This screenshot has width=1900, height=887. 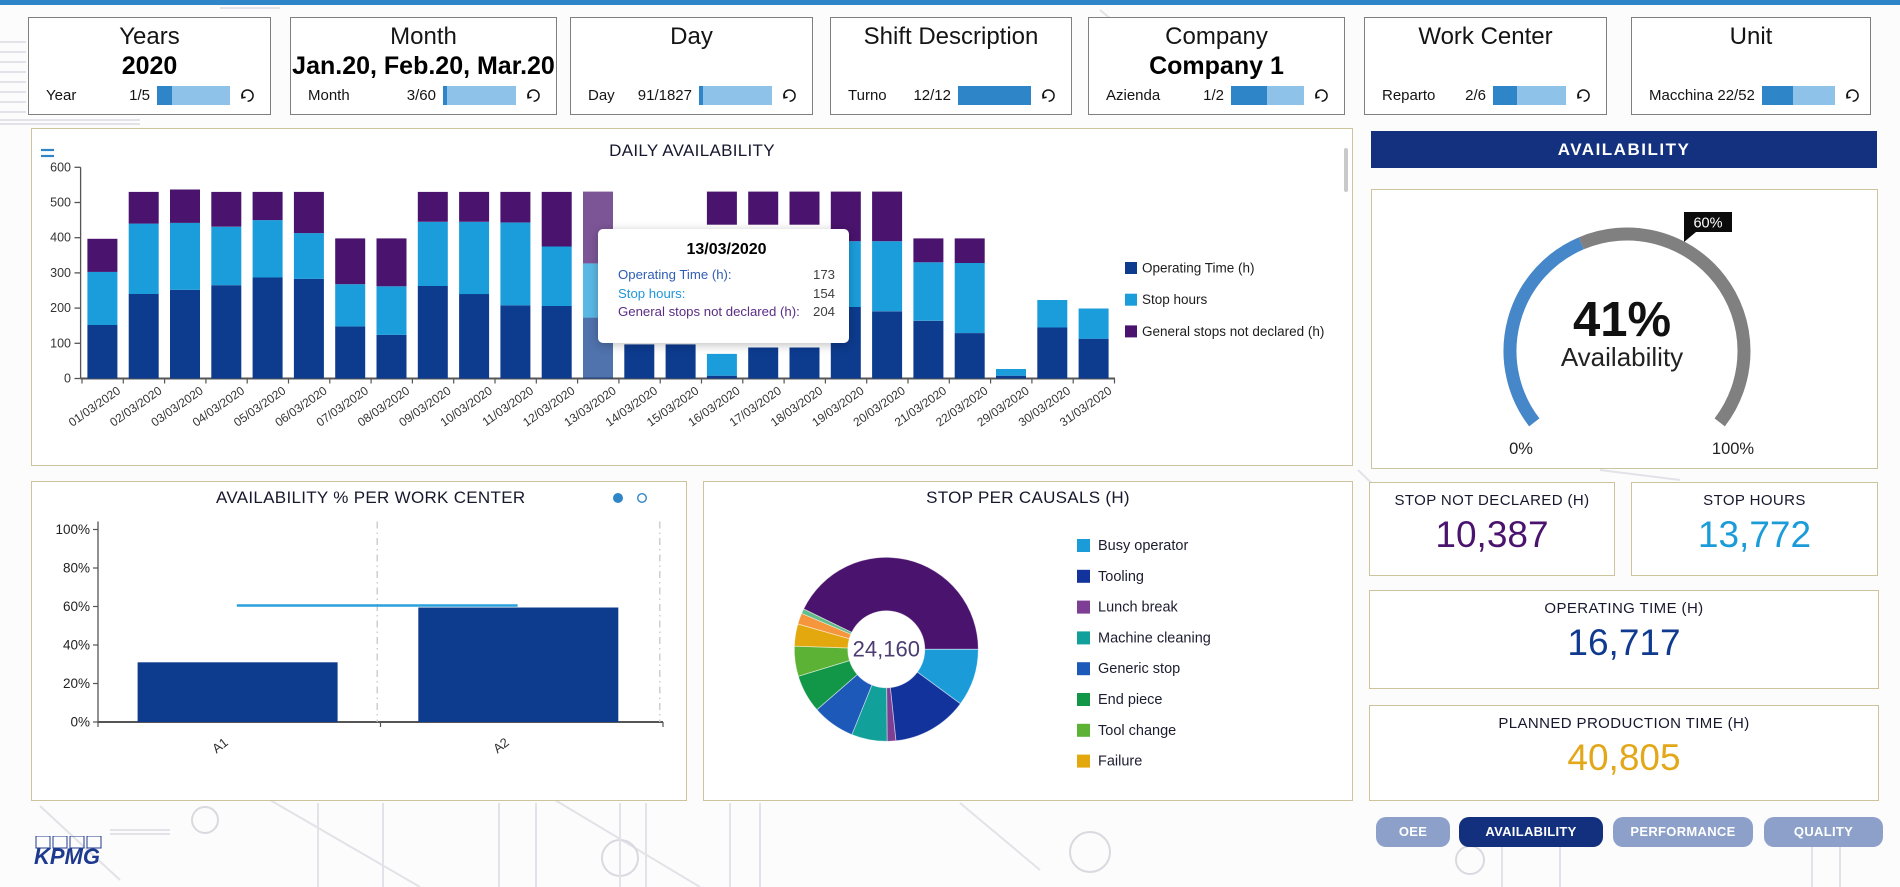 What do you see at coordinates (76, 683) in the screenshot?
I see `svg-text: 20%` at bounding box center [76, 683].